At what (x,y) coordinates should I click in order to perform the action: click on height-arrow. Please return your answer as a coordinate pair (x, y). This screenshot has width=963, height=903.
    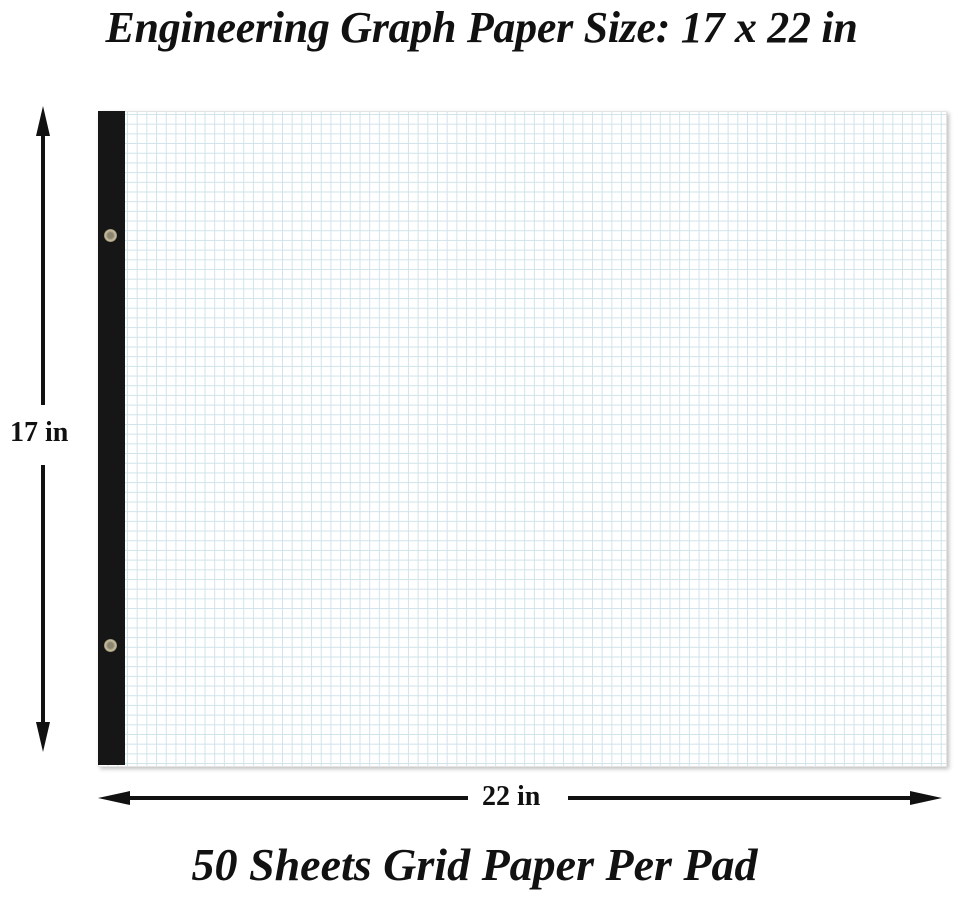
    Looking at the image, I should click on (43, 429).